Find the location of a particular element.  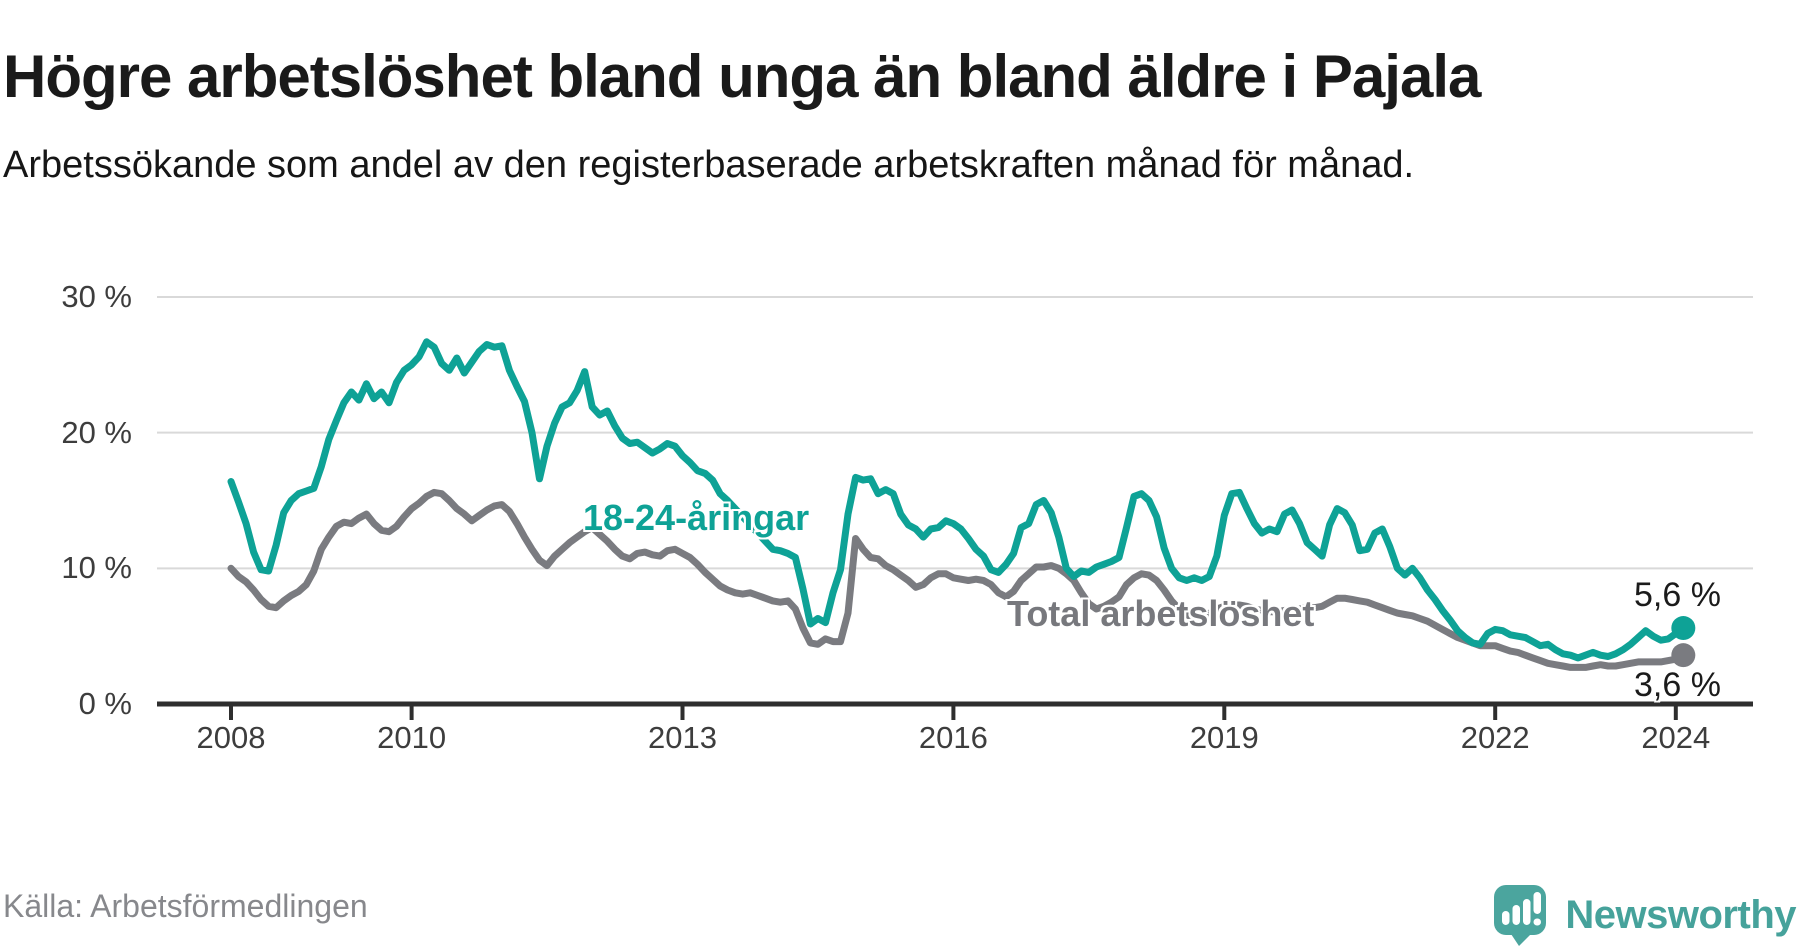

end-value-label-18-24: 5,6 % is located at coordinates (1677, 595).